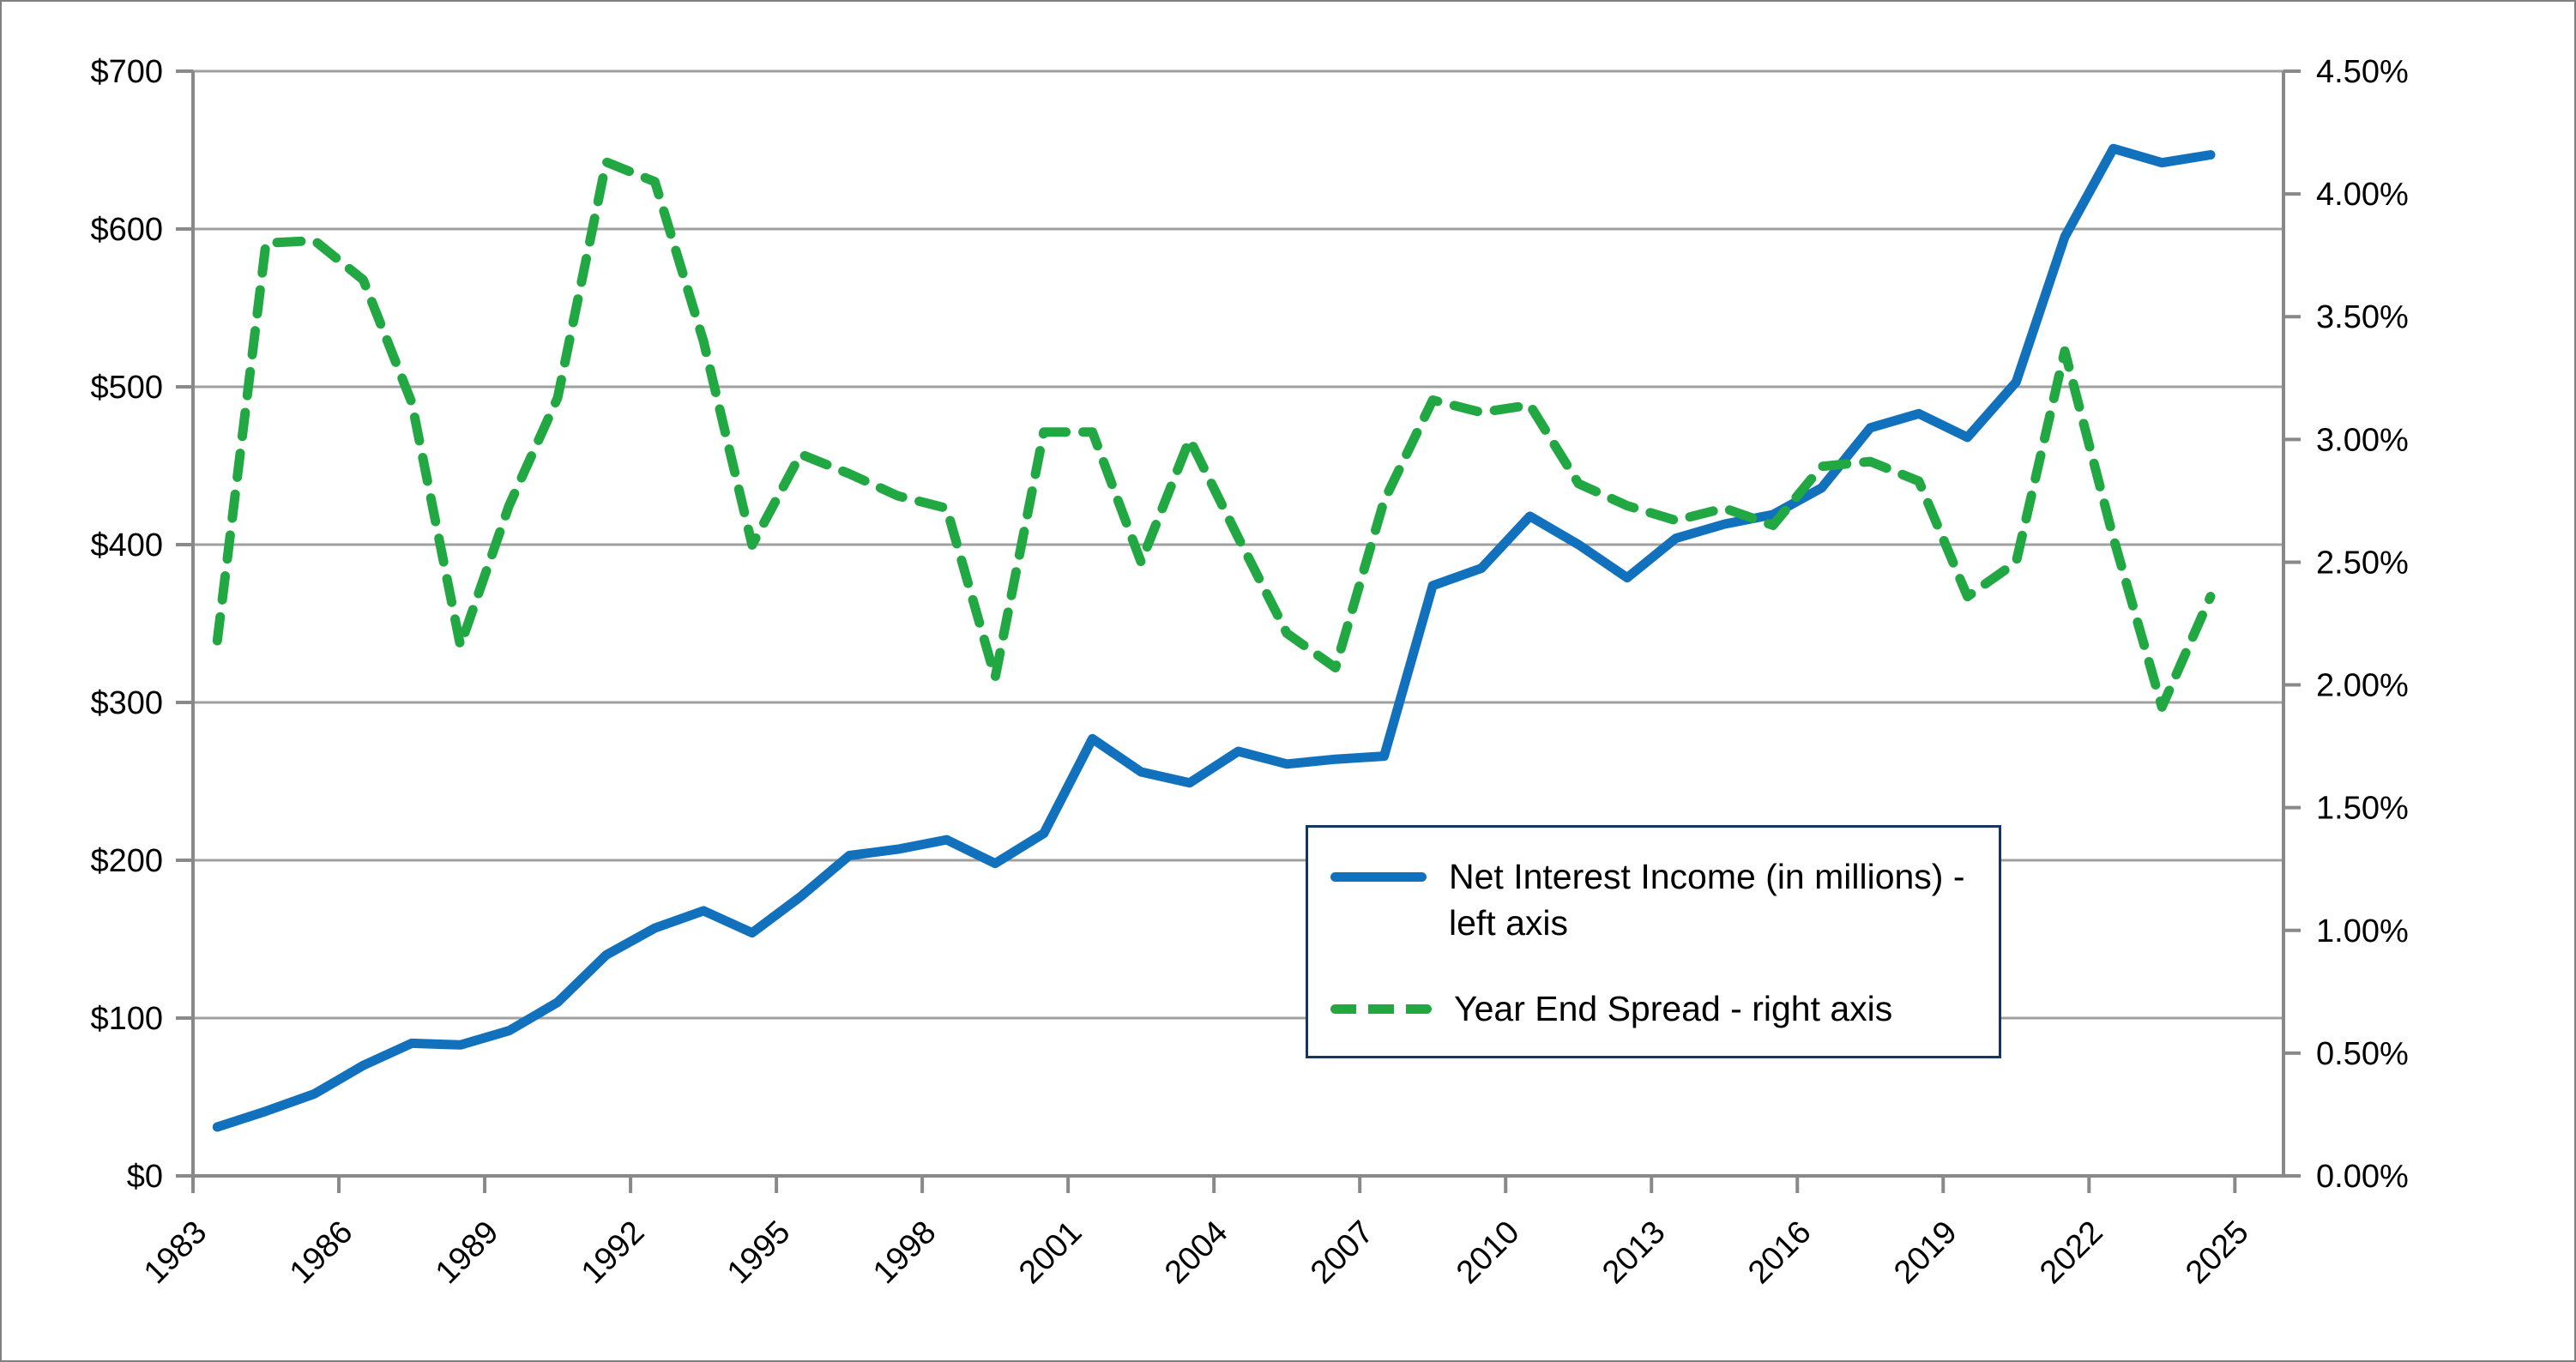 This screenshot has height=1362, width=2576. What do you see at coordinates (1925, 1252) in the screenshot?
I see `x-tick-label: 2019` at bounding box center [1925, 1252].